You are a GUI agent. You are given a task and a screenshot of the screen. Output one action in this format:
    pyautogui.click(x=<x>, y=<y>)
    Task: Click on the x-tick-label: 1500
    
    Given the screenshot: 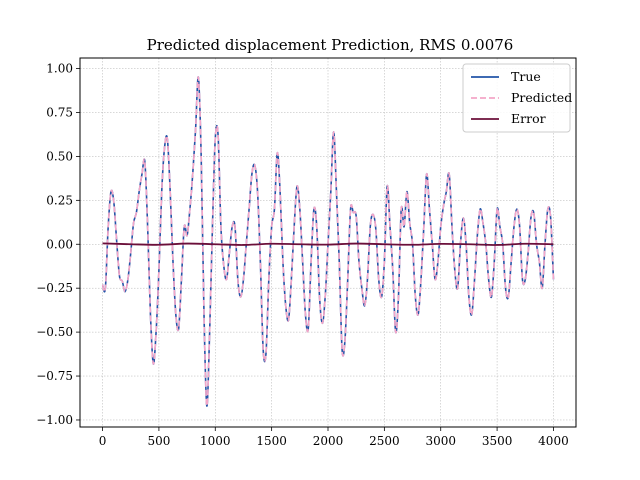 What is the action you would take?
    pyautogui.click(x=271, y=441)
    